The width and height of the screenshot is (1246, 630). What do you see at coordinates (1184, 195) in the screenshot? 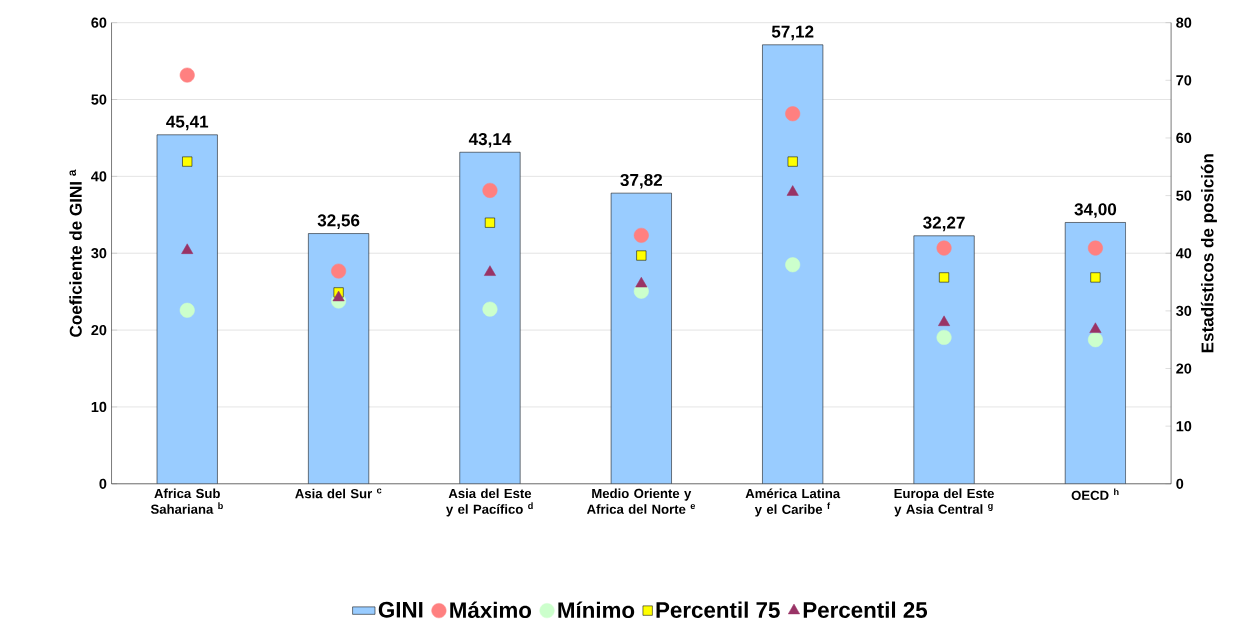
I see `y2-tick-label: 50` at bounding box center [1184, 195].